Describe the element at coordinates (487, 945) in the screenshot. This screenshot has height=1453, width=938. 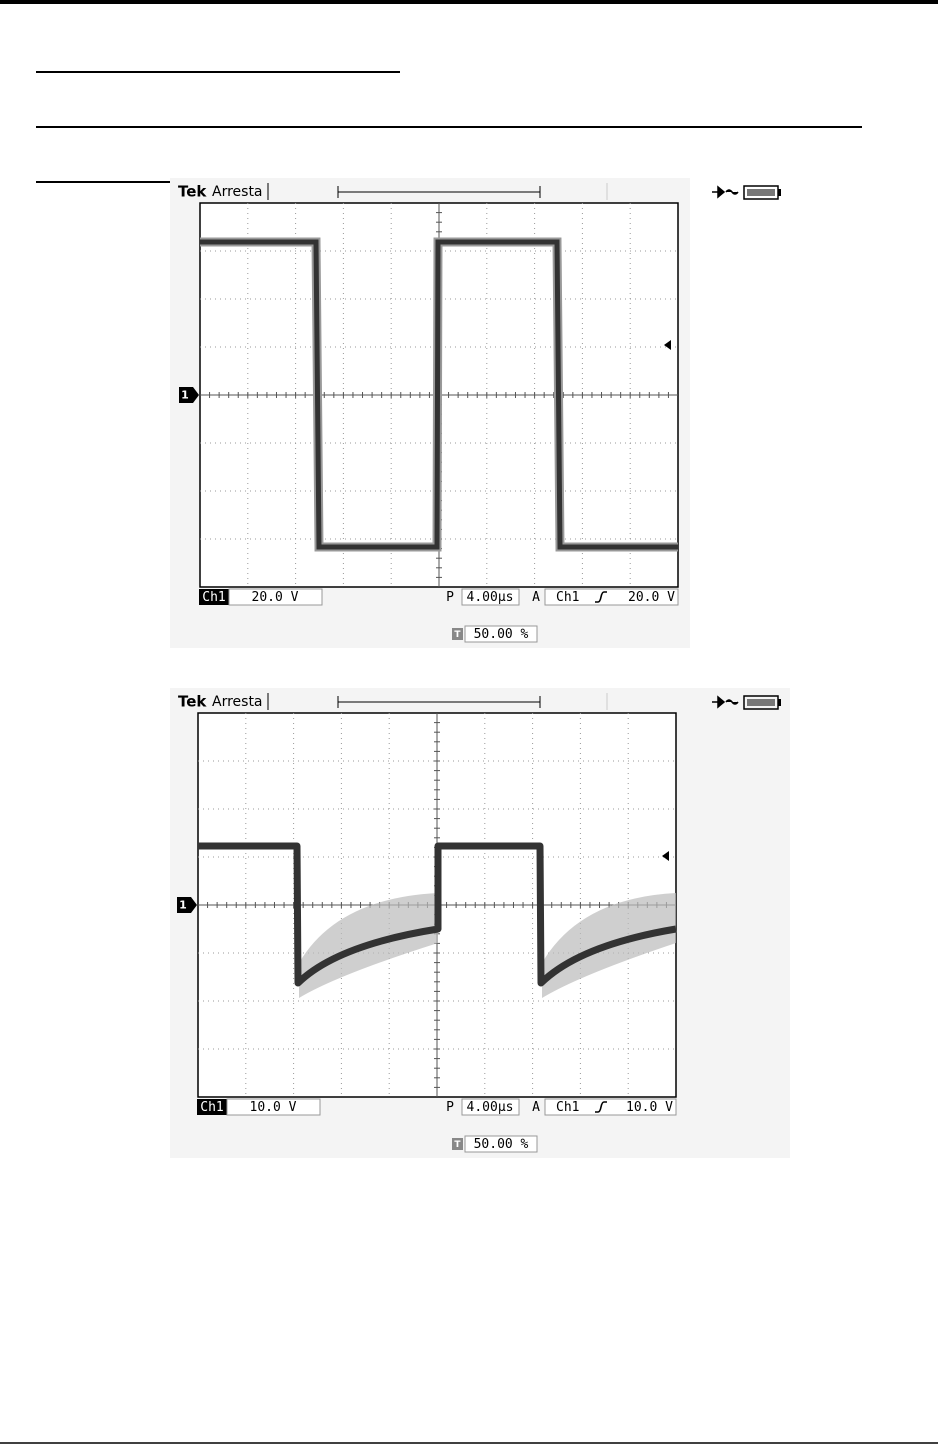
I see `waveform-noise` at that location.